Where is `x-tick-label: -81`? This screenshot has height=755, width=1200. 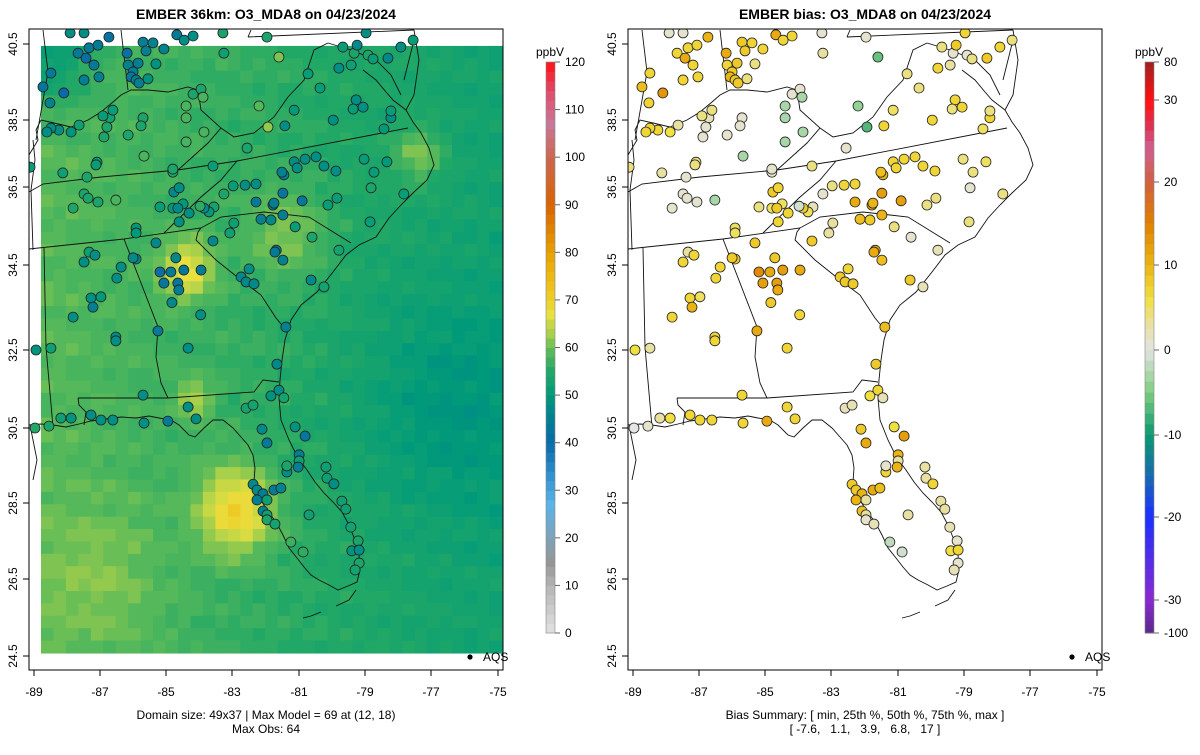
x-tick-label: -81 is located at coordinates (299, 692).